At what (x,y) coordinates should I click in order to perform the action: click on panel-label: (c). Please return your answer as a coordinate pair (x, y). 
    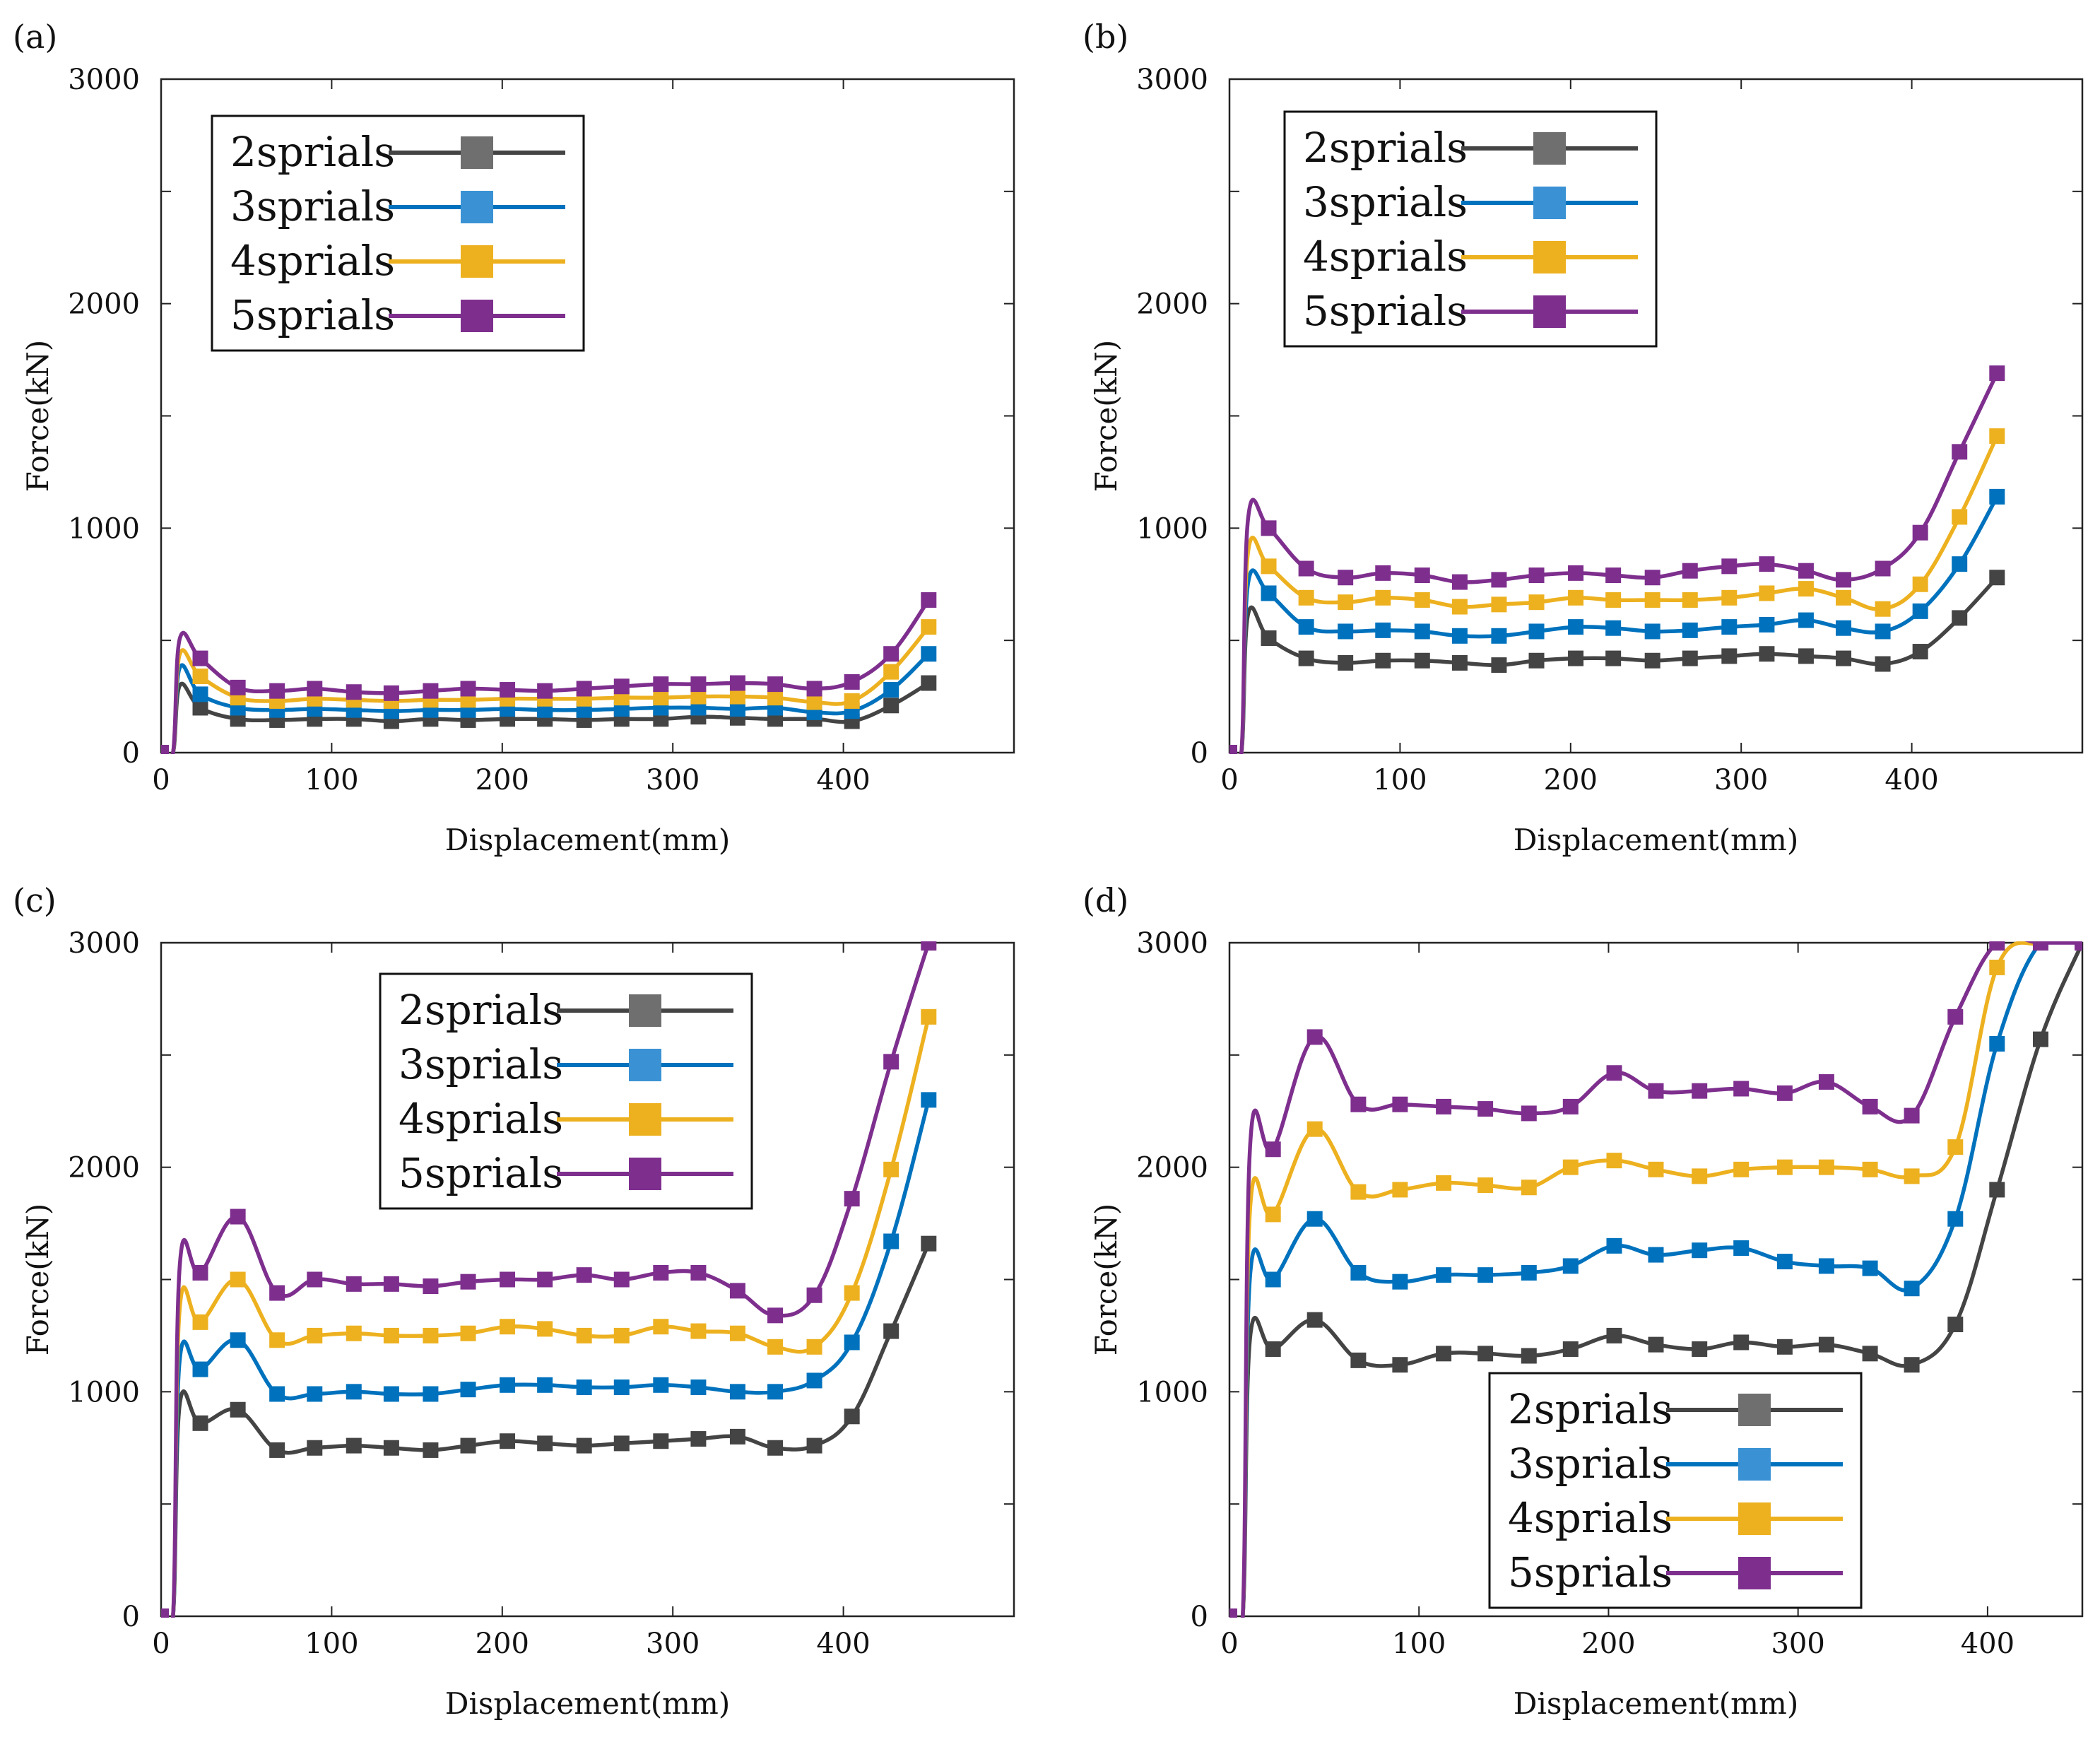
    Looking at the image, I should click on (35, 900).